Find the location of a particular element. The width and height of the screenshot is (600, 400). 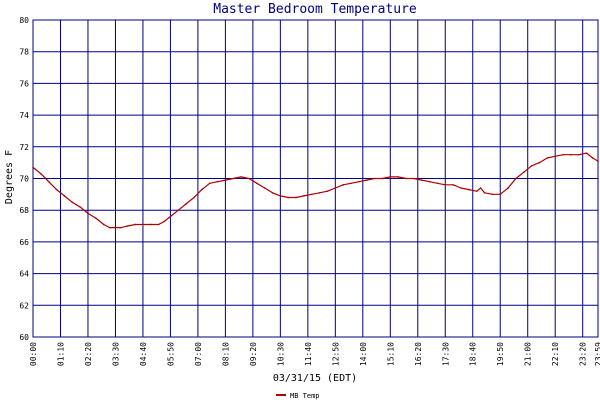

x-axis-label: 03/31/15 (EDT) is located at coordinates (315, 378).